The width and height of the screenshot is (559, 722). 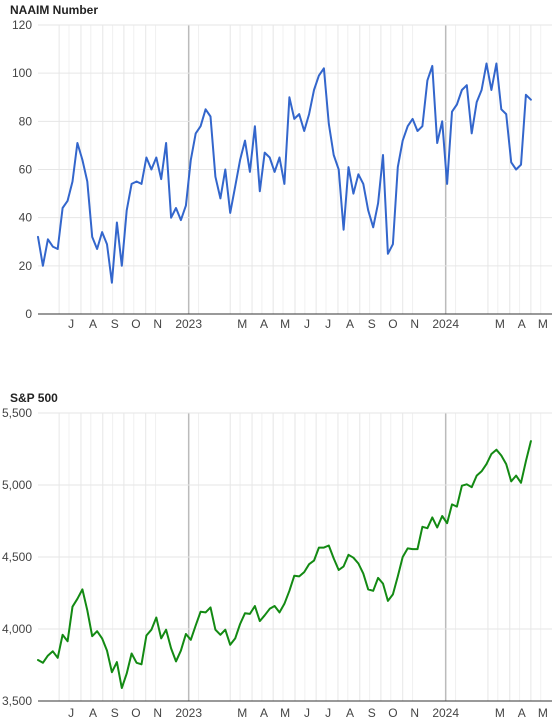 I want to click on naaim-chart-title: NAAIM Number, so click(x=54, y=10).